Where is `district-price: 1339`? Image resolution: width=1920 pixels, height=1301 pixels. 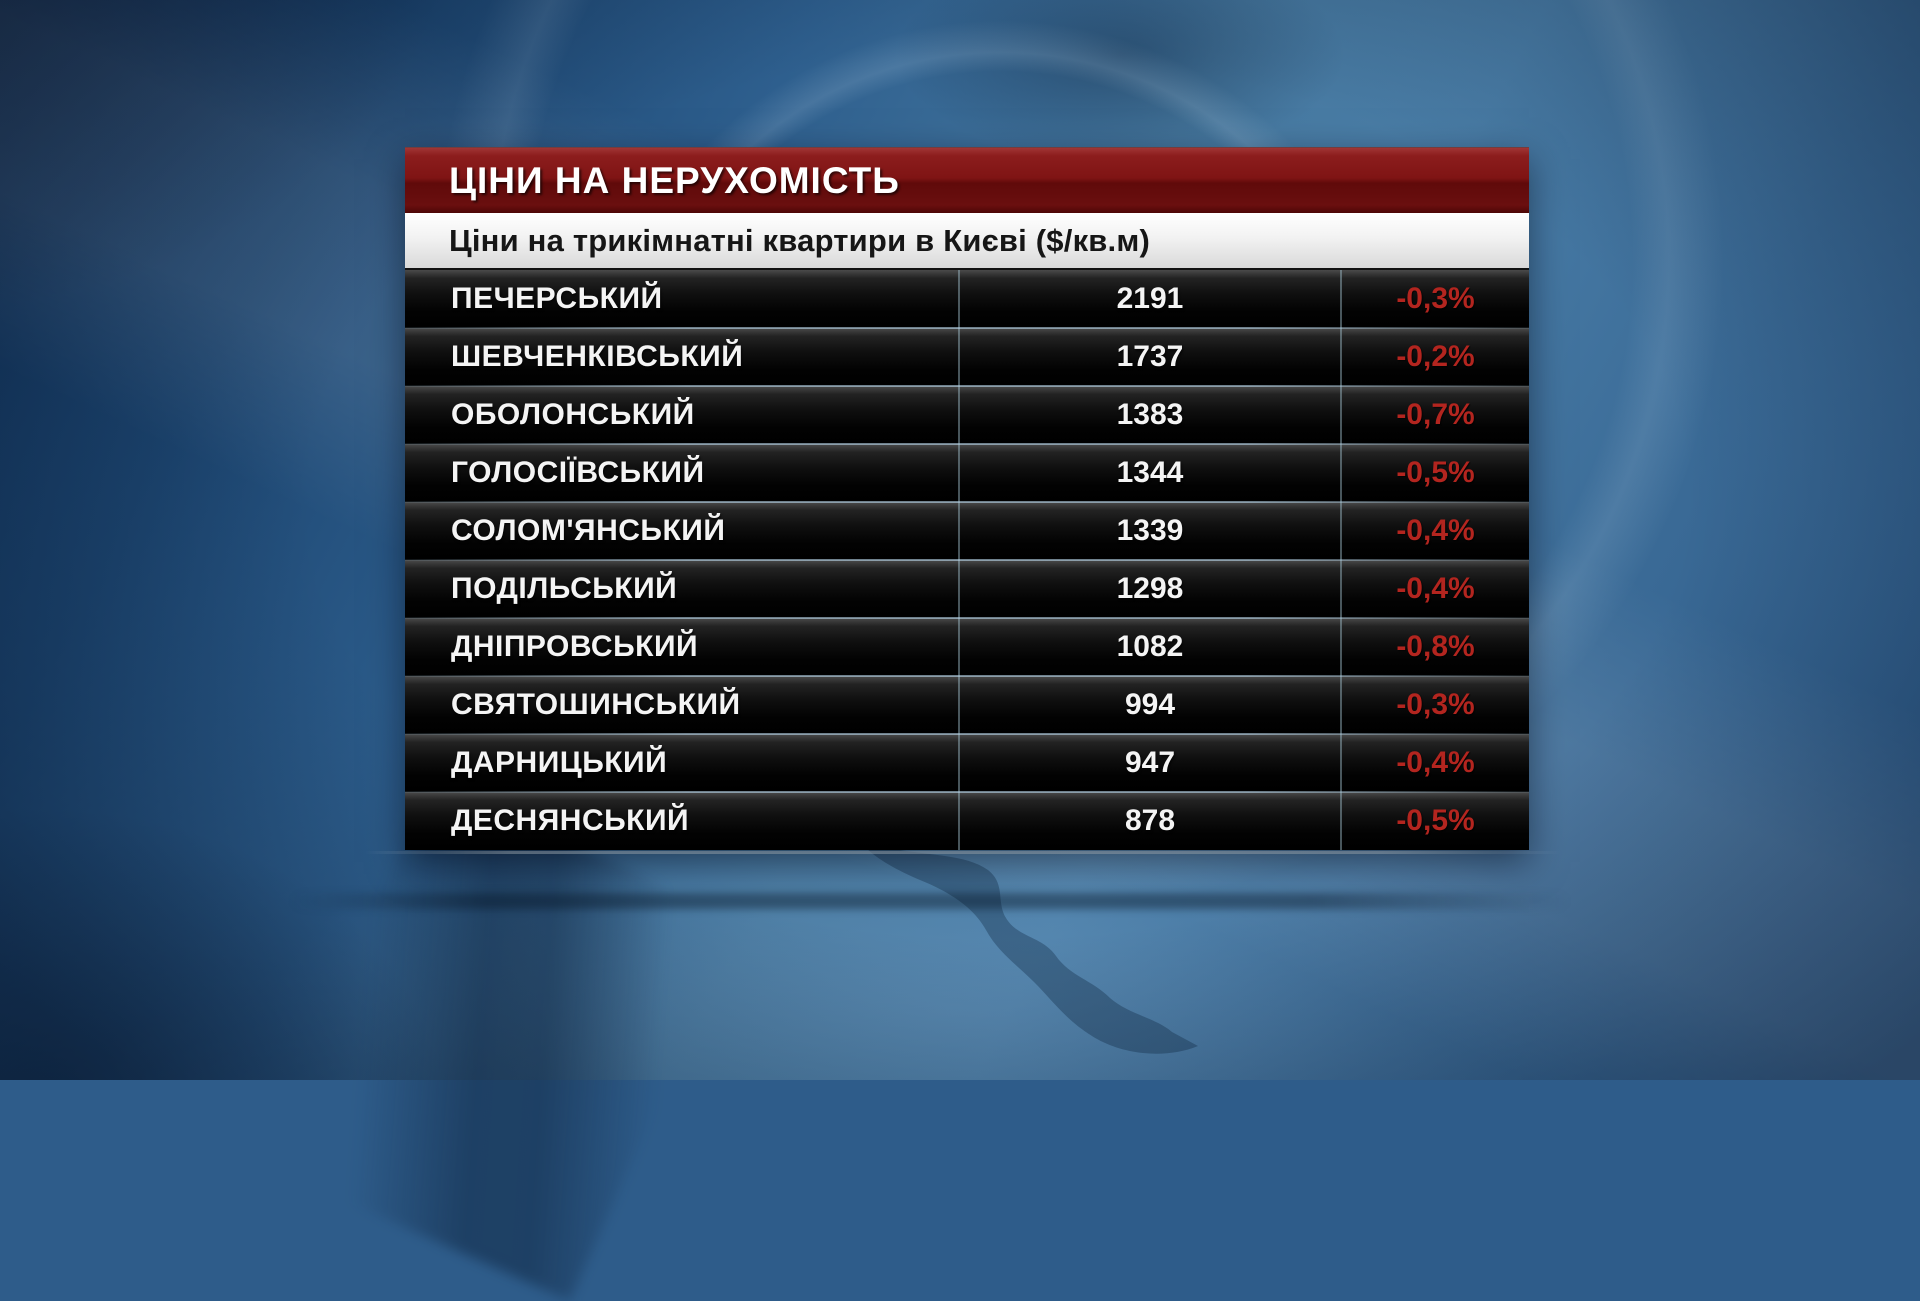 district-price: 1339 is located at coordinates (1149, 531).